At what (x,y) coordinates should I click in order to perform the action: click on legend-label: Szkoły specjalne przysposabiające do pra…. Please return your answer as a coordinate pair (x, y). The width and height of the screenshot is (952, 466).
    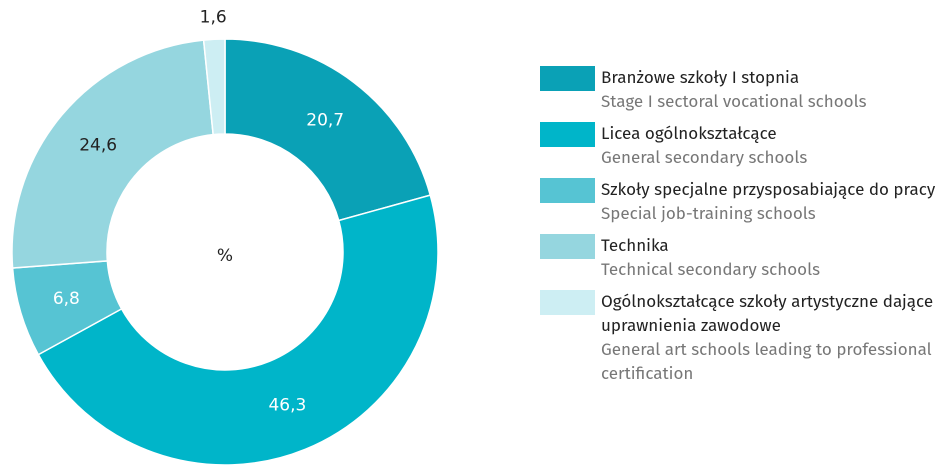
    Looking at the image, I should click on (768, 189).